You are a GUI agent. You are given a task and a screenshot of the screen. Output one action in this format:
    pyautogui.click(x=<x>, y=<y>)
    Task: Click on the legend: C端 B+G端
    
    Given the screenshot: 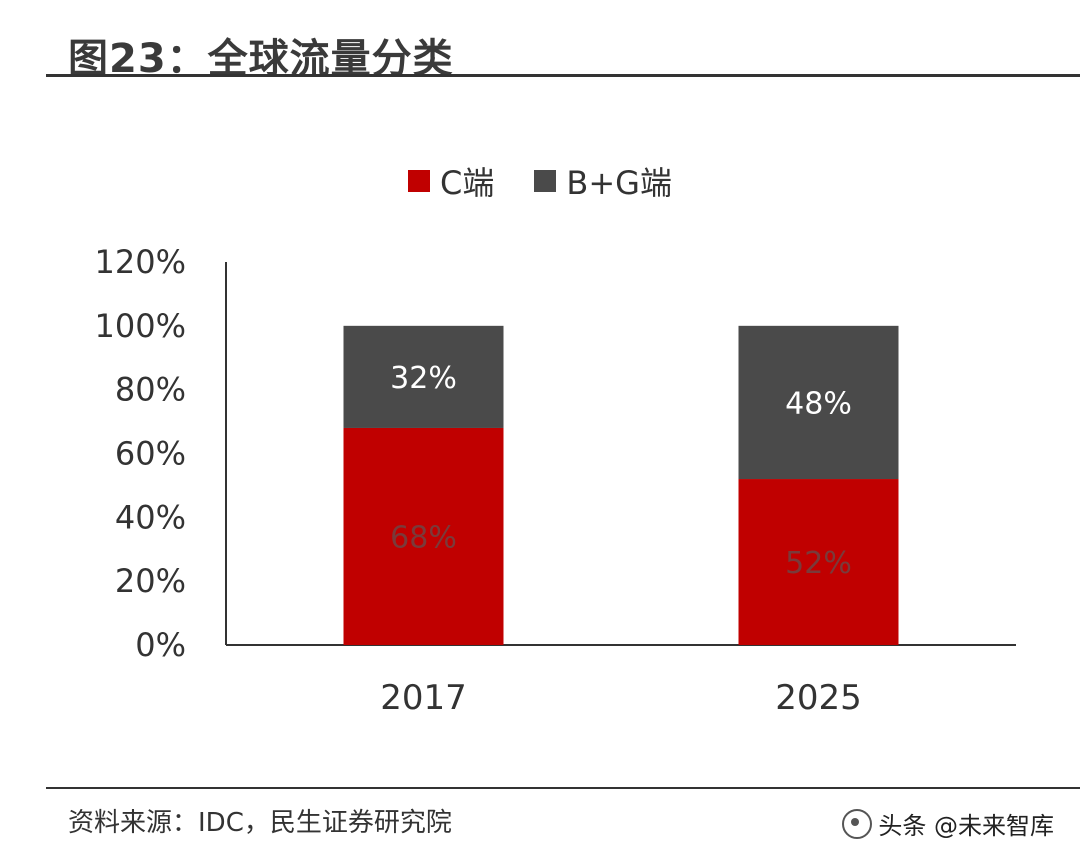 What is the action you would take?
    pyautogui.click(x=540, y=181)
    